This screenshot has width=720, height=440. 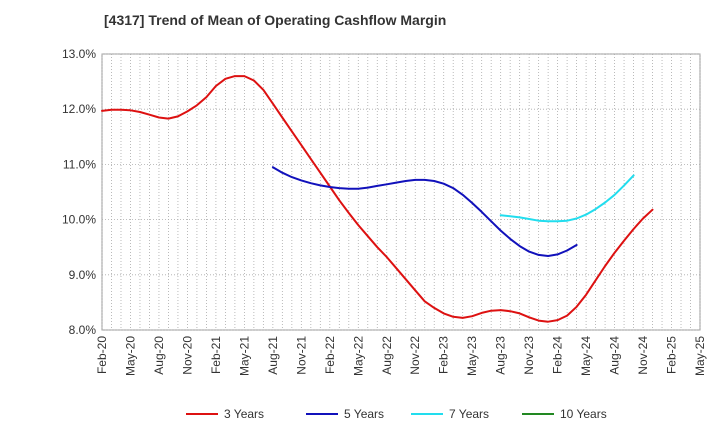 I want to click on legend-label: 5 Years, so click(x=364, y=414).